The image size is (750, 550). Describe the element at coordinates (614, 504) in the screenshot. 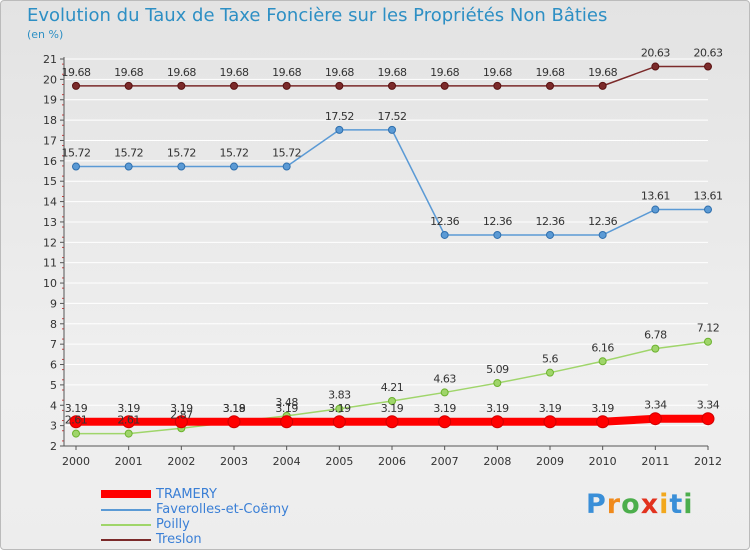

I see `logo-letter: r` at that location.